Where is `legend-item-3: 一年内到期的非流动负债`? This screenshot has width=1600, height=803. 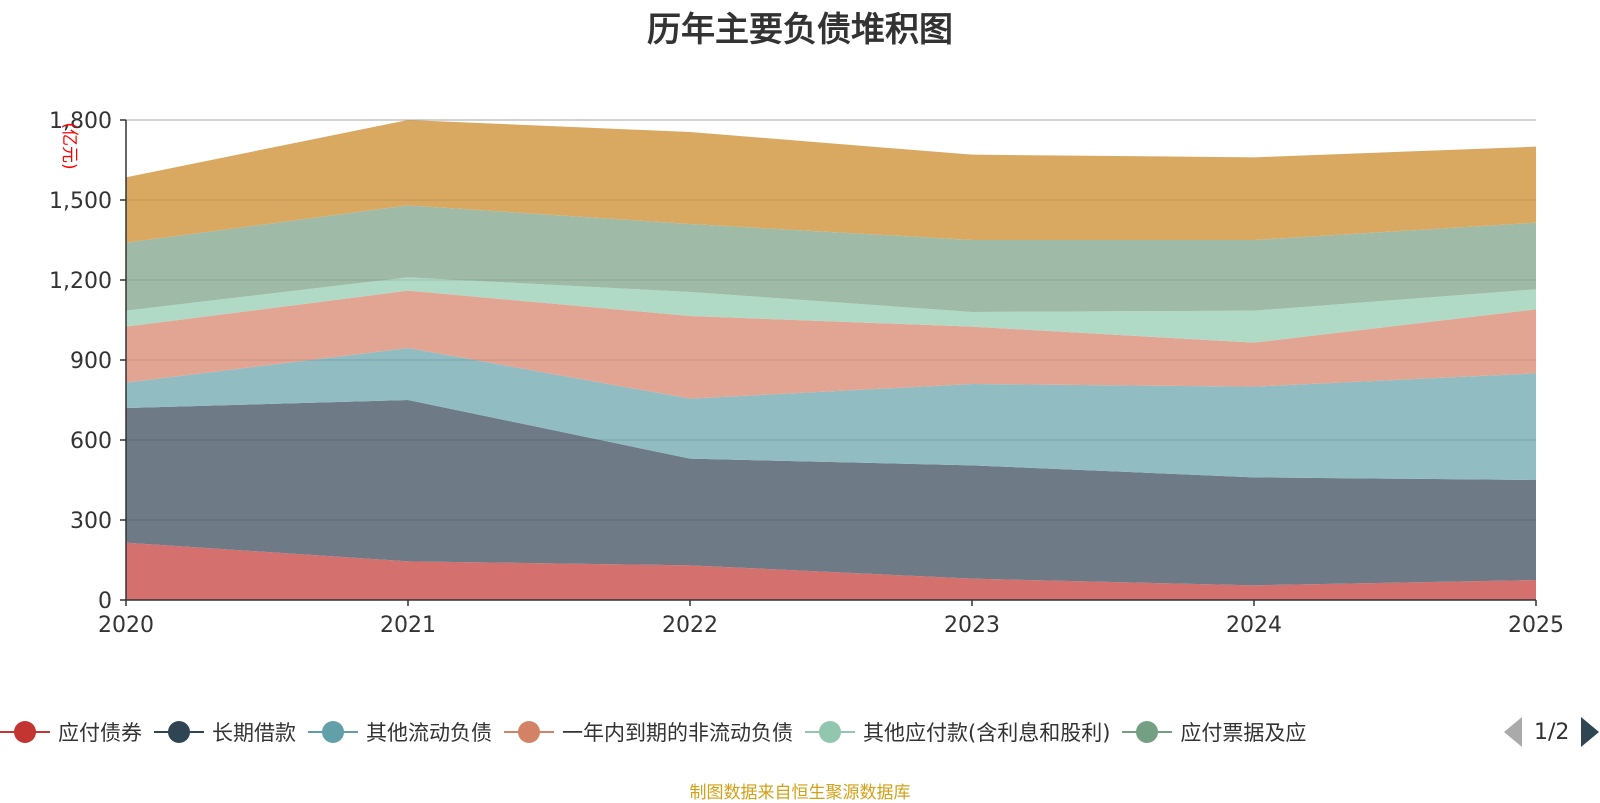 legend-item-3: 一年内到期的非流动负债 is located at coordinates (648, 732).